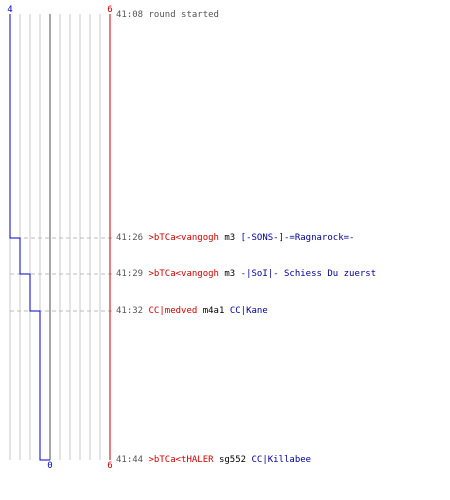  What do you see at coordinates (183, 15) in the screenshot?
I see `event-text: round started` at bounding box center [183, 15].